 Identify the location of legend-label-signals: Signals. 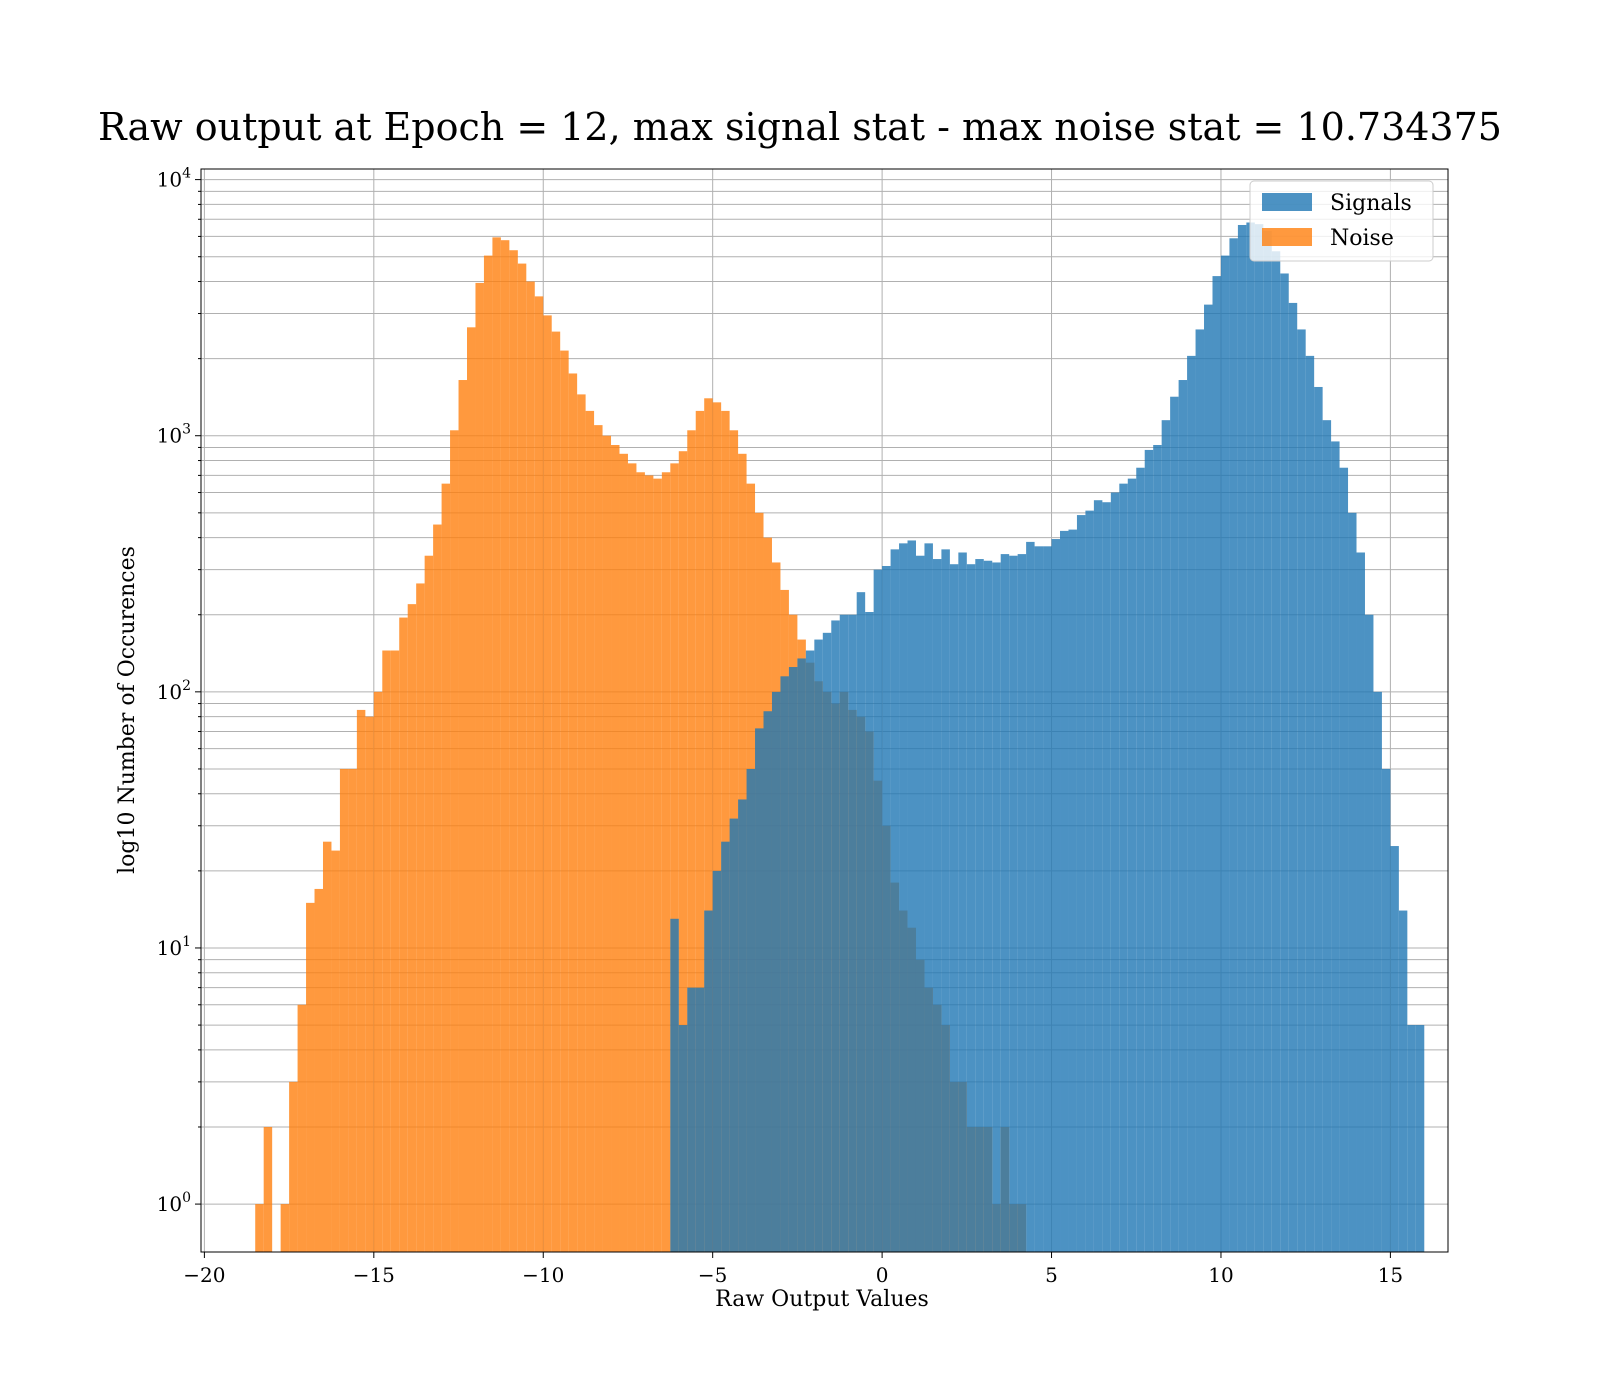
(1371, 203).